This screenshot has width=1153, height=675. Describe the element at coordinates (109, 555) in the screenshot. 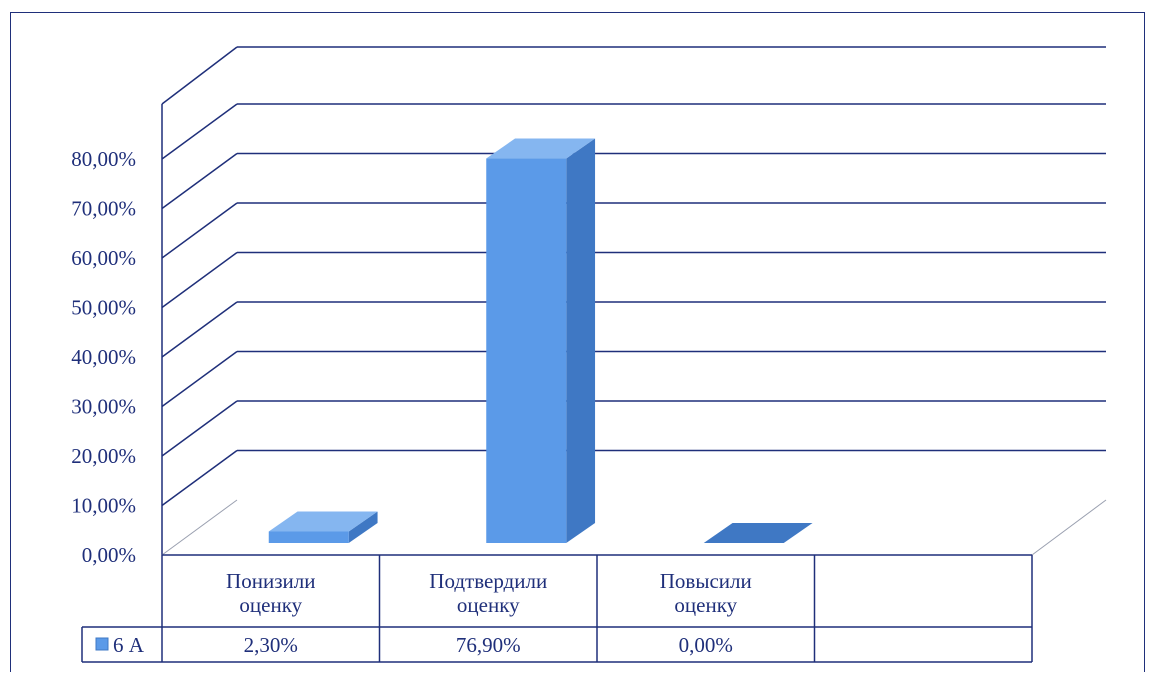

I see `y-tick-label: 0,00%` at that location.